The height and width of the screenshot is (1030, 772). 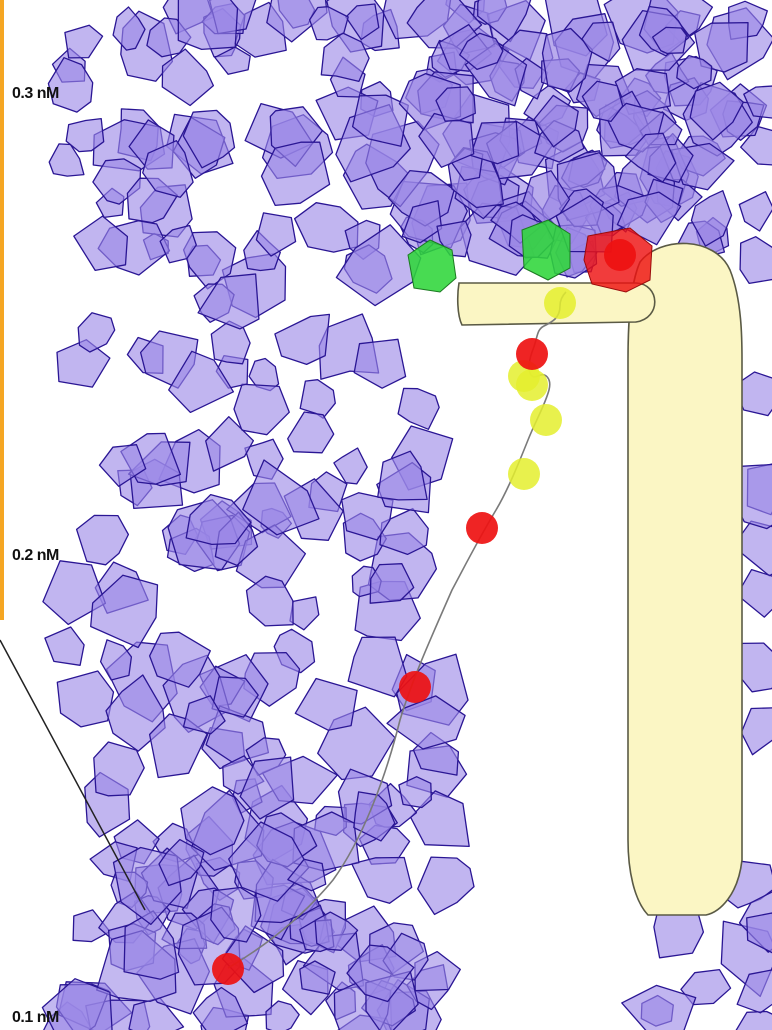 What do you see at coordinates (35, 555) in the screenshot?
I see `concentration-label-middle: 0.2 nM` at bounding box center [35, 555].